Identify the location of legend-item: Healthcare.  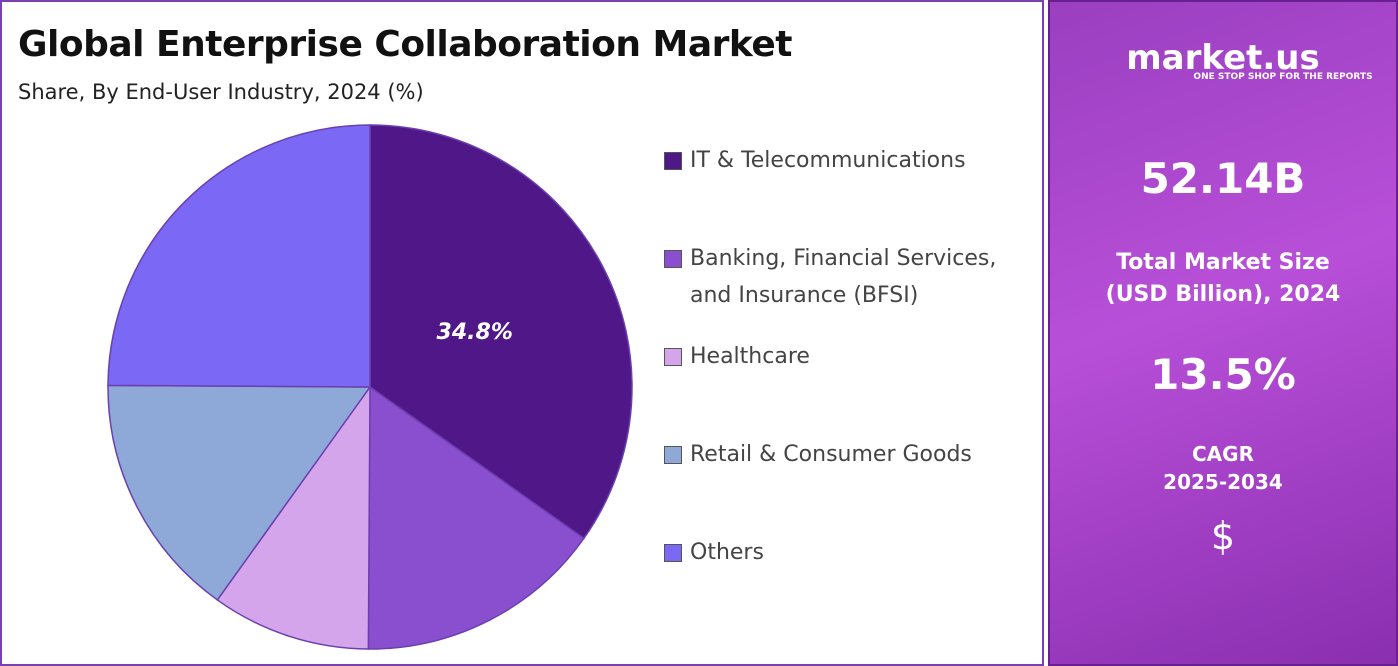
(737, 356).